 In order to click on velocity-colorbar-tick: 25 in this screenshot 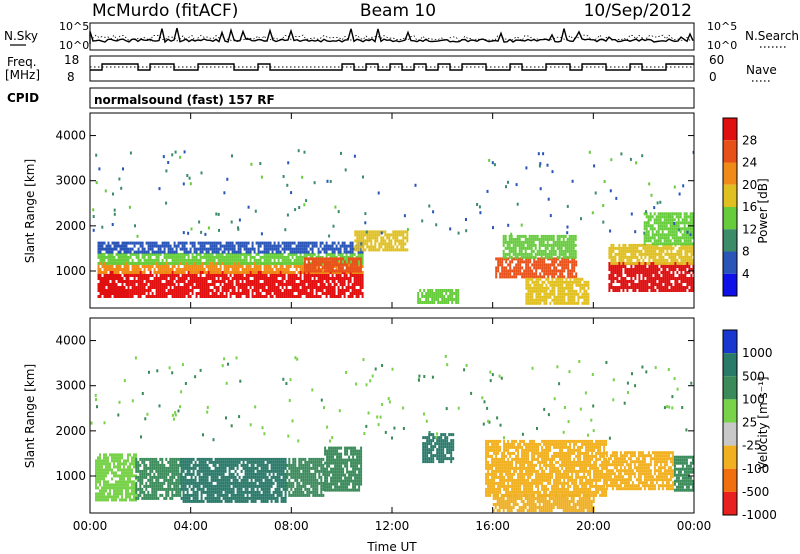, I will do `click(749, 423)`.